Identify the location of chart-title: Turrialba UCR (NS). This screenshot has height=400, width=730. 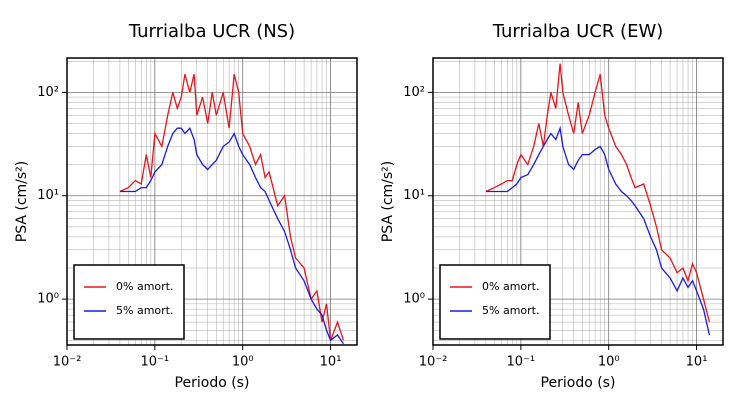
(211, 31).